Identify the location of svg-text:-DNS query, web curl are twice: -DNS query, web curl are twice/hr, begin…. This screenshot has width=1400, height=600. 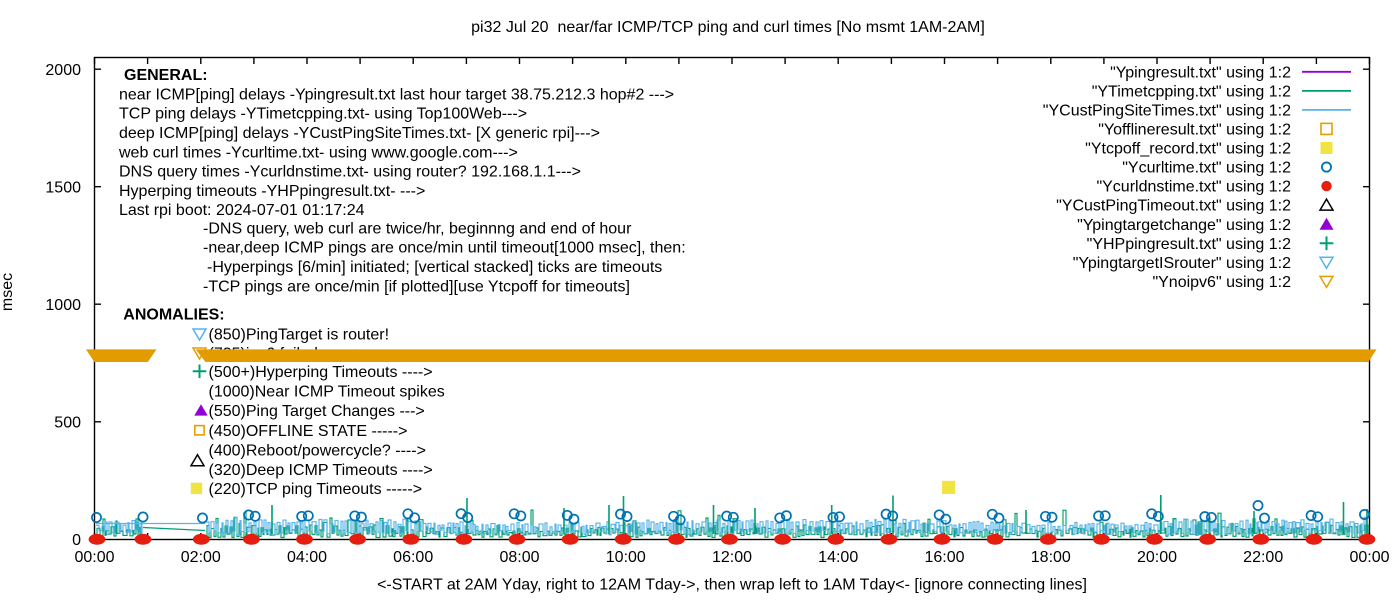
(417, 228).